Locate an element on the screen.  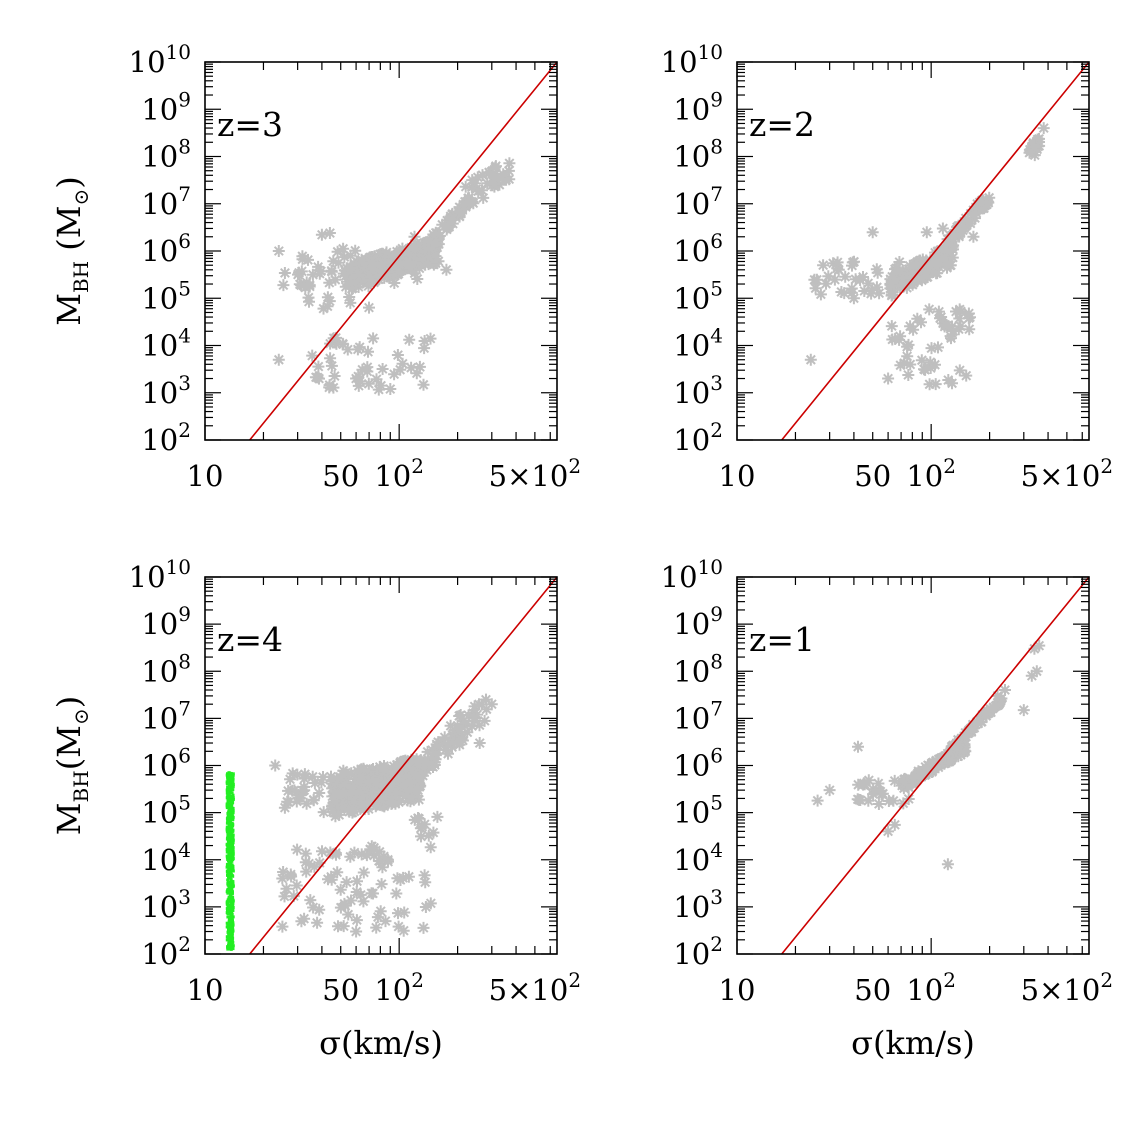
y-tick-label: 10⁵ is located at coordinates (166, 810).